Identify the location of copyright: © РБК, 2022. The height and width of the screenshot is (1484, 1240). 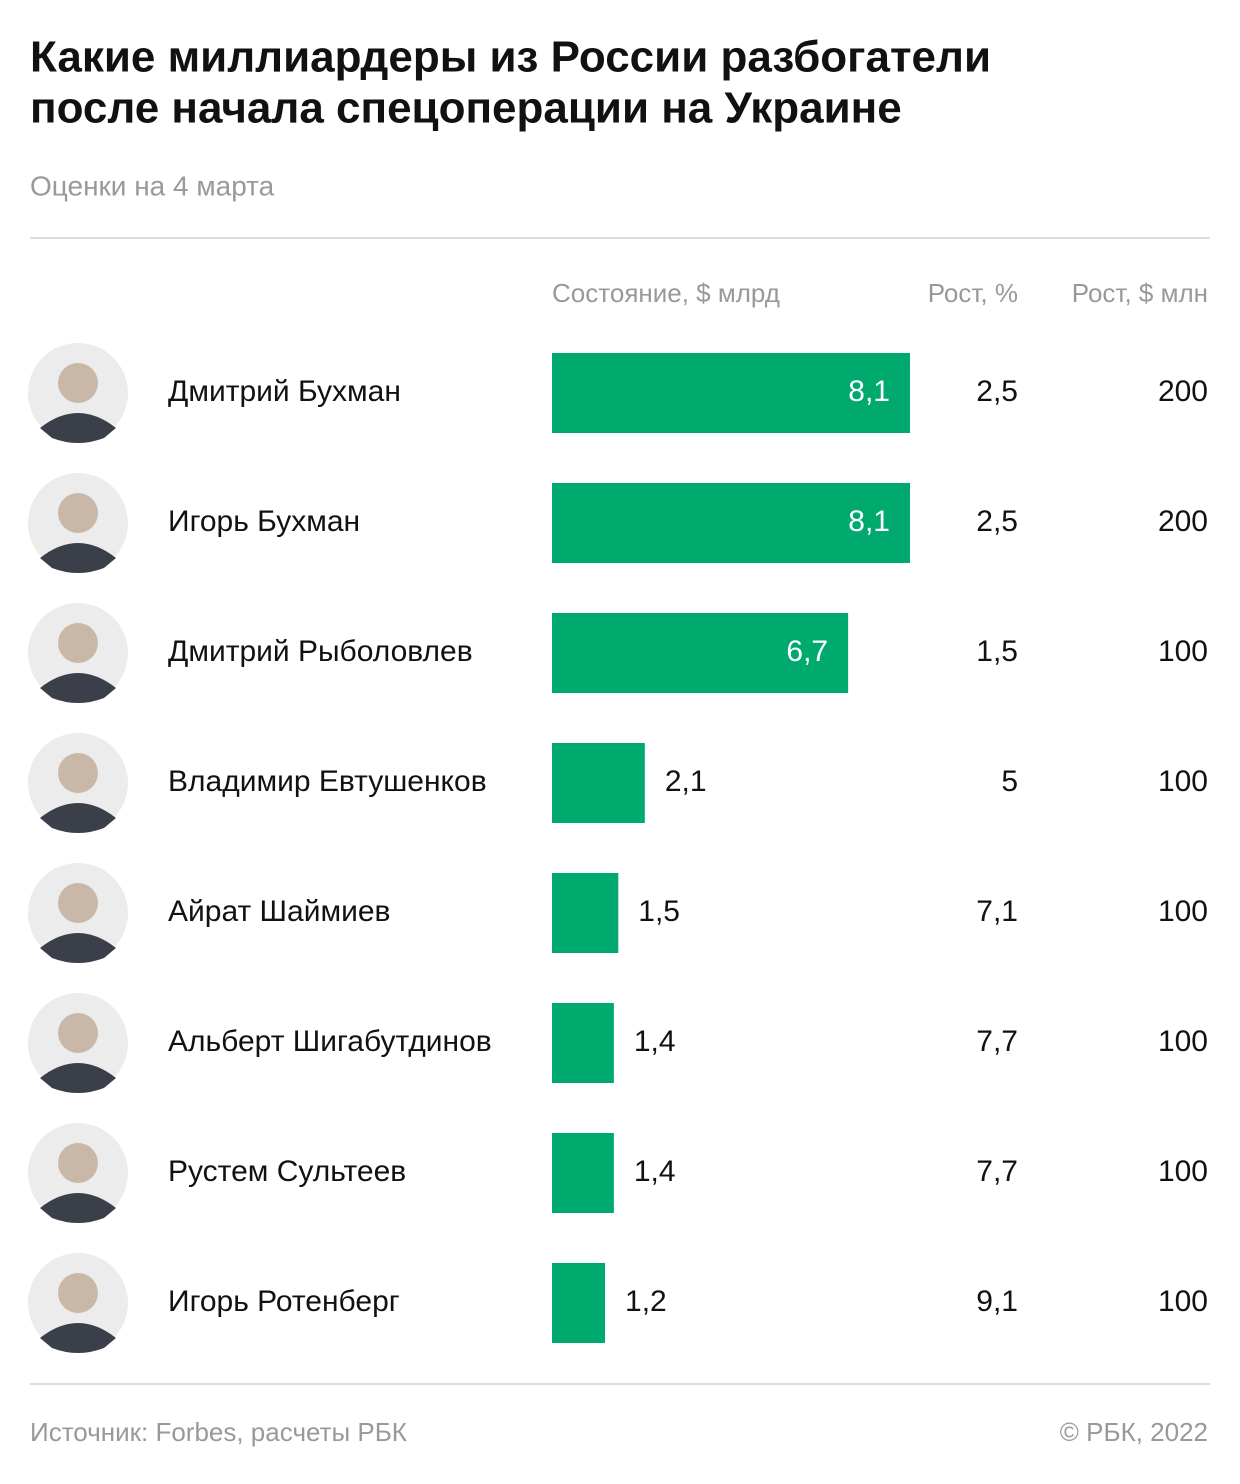
(1134, 1432).